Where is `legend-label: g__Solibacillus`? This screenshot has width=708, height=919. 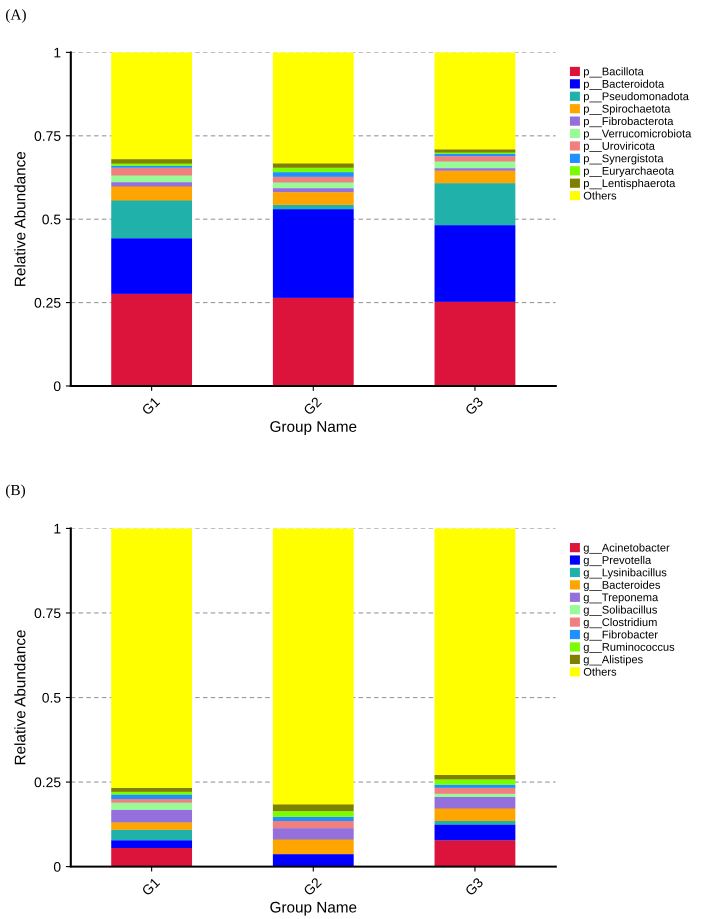
legend-label: g__Solibacillus is located at coordinates (620, 610).